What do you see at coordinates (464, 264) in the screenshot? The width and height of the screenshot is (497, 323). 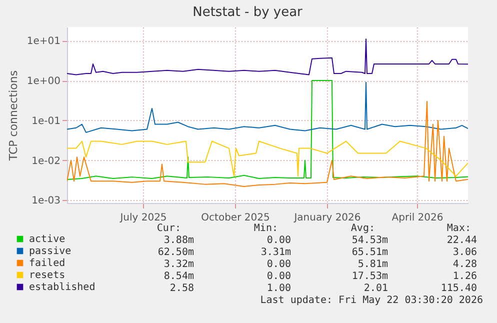 I see `text: 4.28` at bounding box center [464, 264].